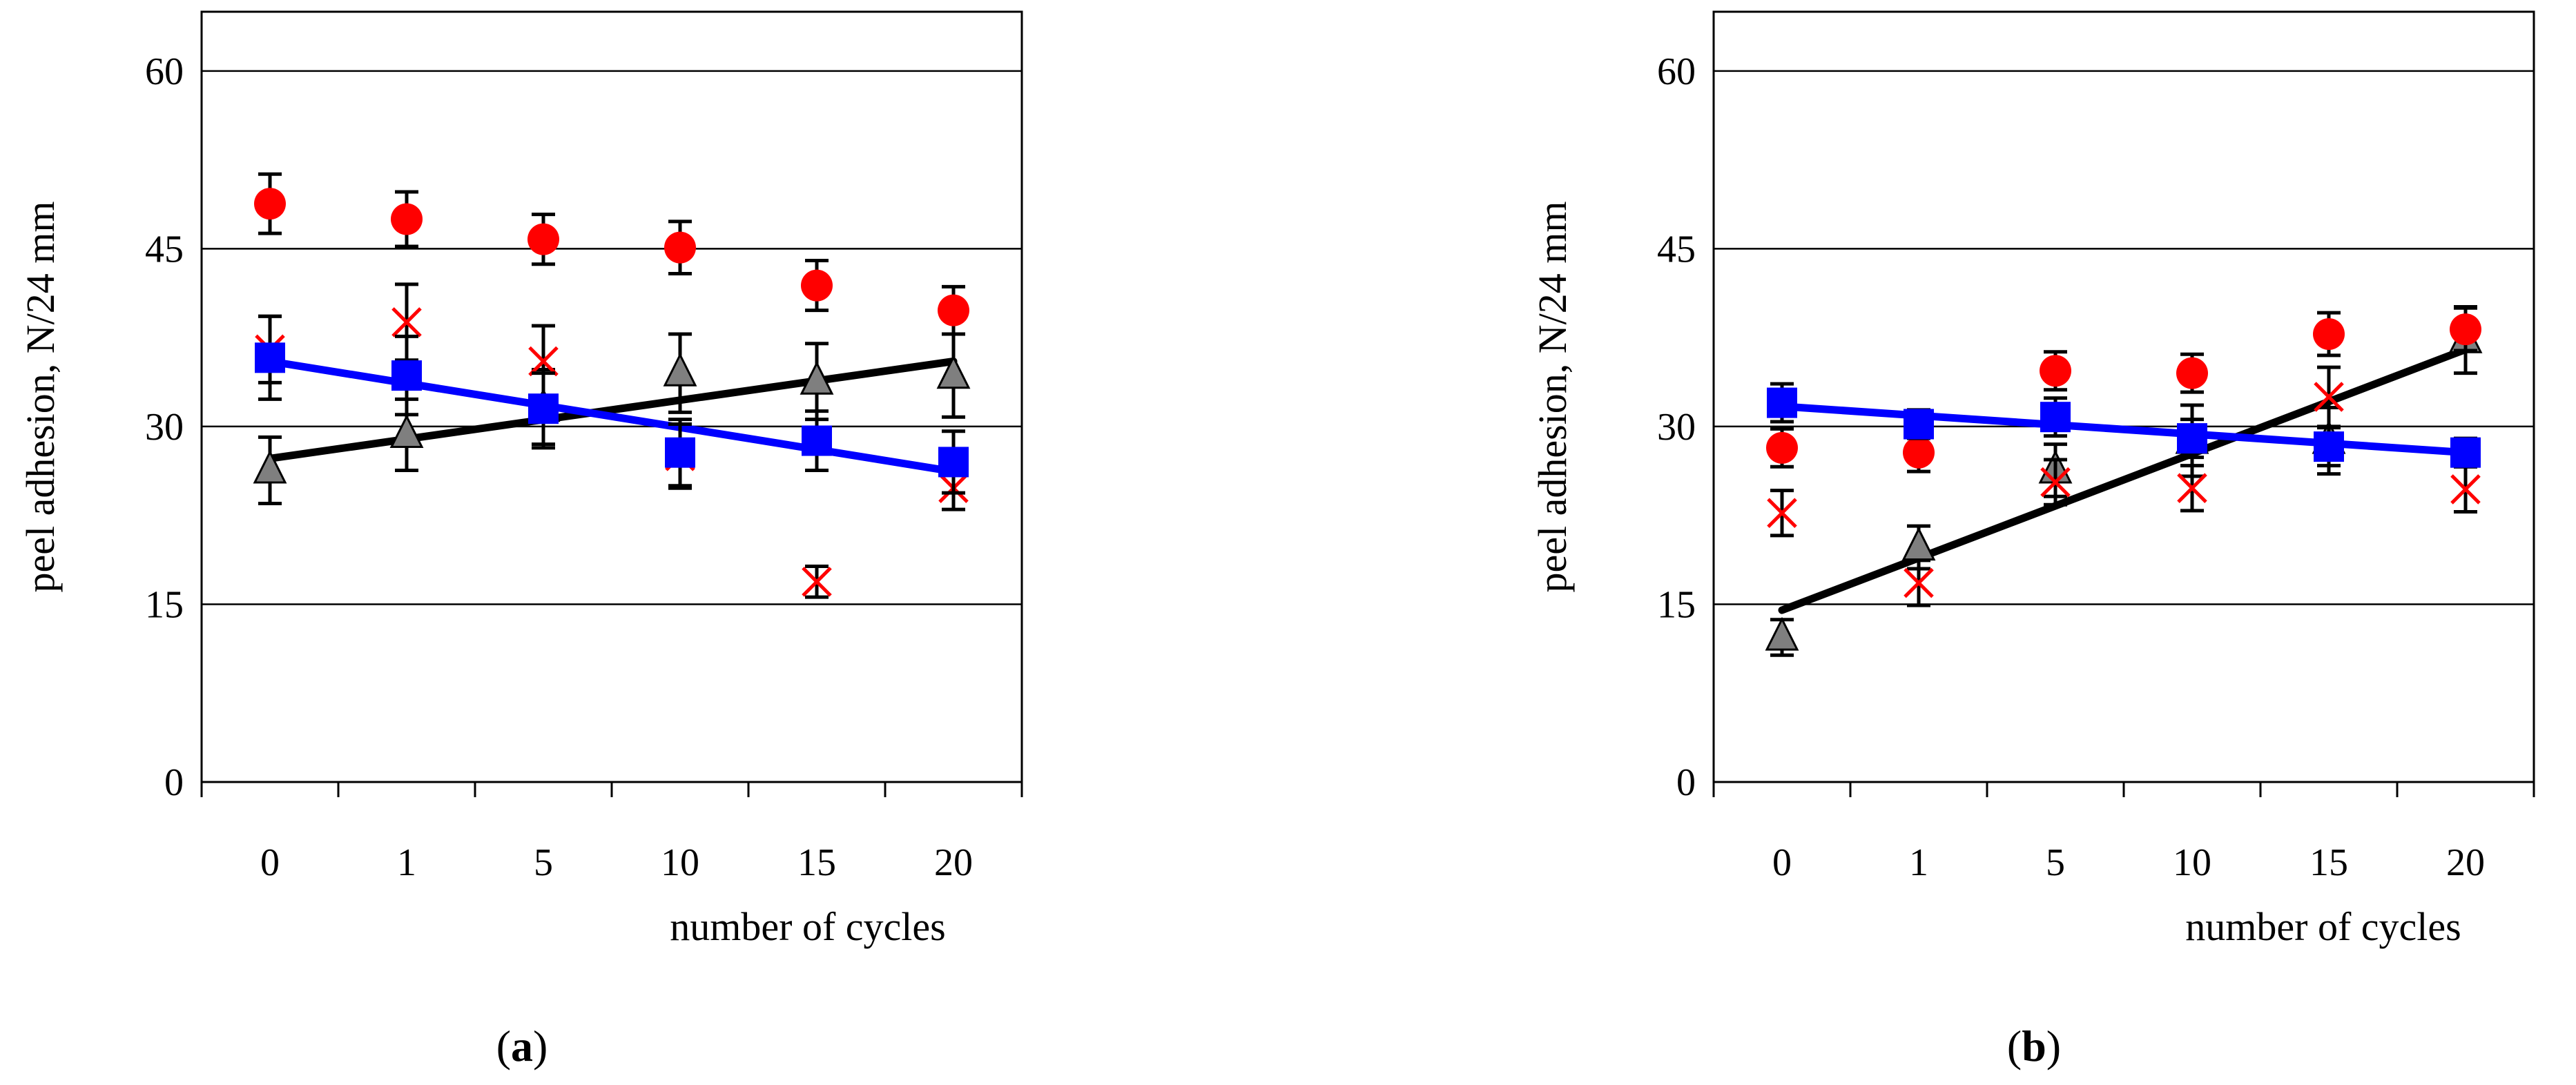 The width and height of the screenshot is (2576, 1085). Describe the element at coordinates (2034, 1046) in the screenshot. I see `panel-label-b: (b)` at that location.